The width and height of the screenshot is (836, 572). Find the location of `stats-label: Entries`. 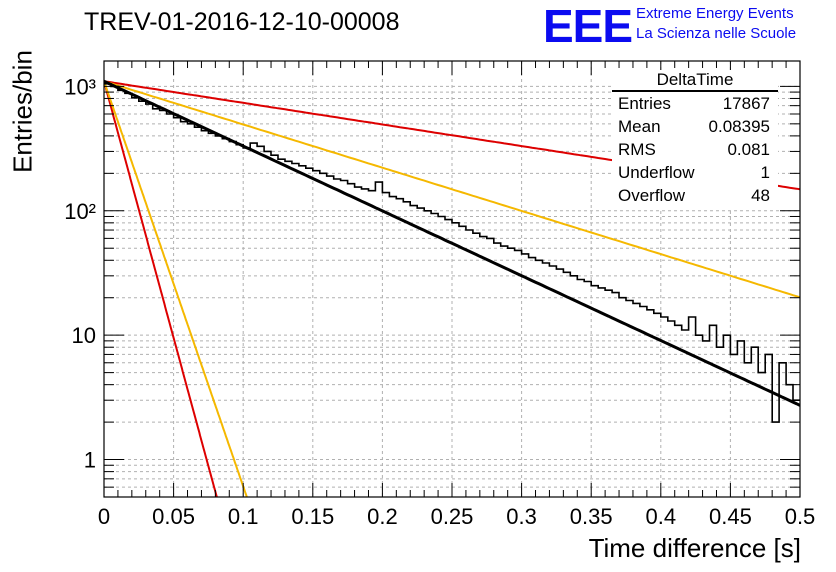

stats-label: Entries is located at coordinates (644, 103).